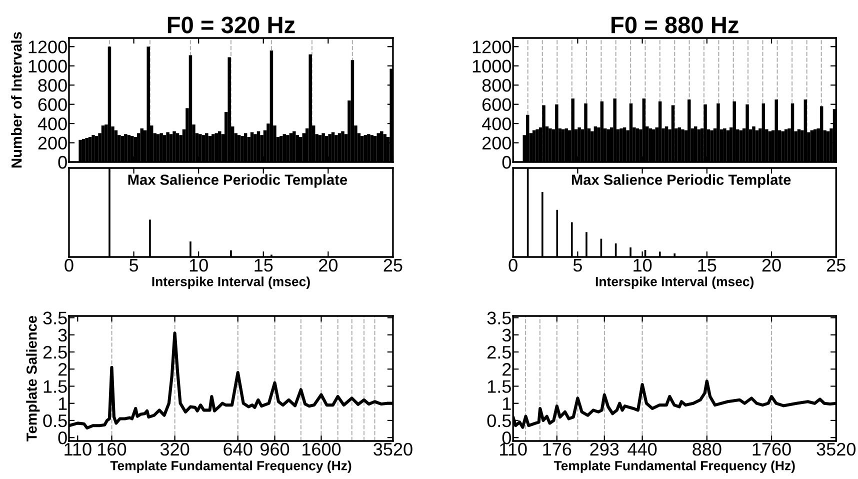  What do you see at coordinates (771, 449) in the screenshot?
I see `x-tick-label: 1760` at bounding box center [771, 449].